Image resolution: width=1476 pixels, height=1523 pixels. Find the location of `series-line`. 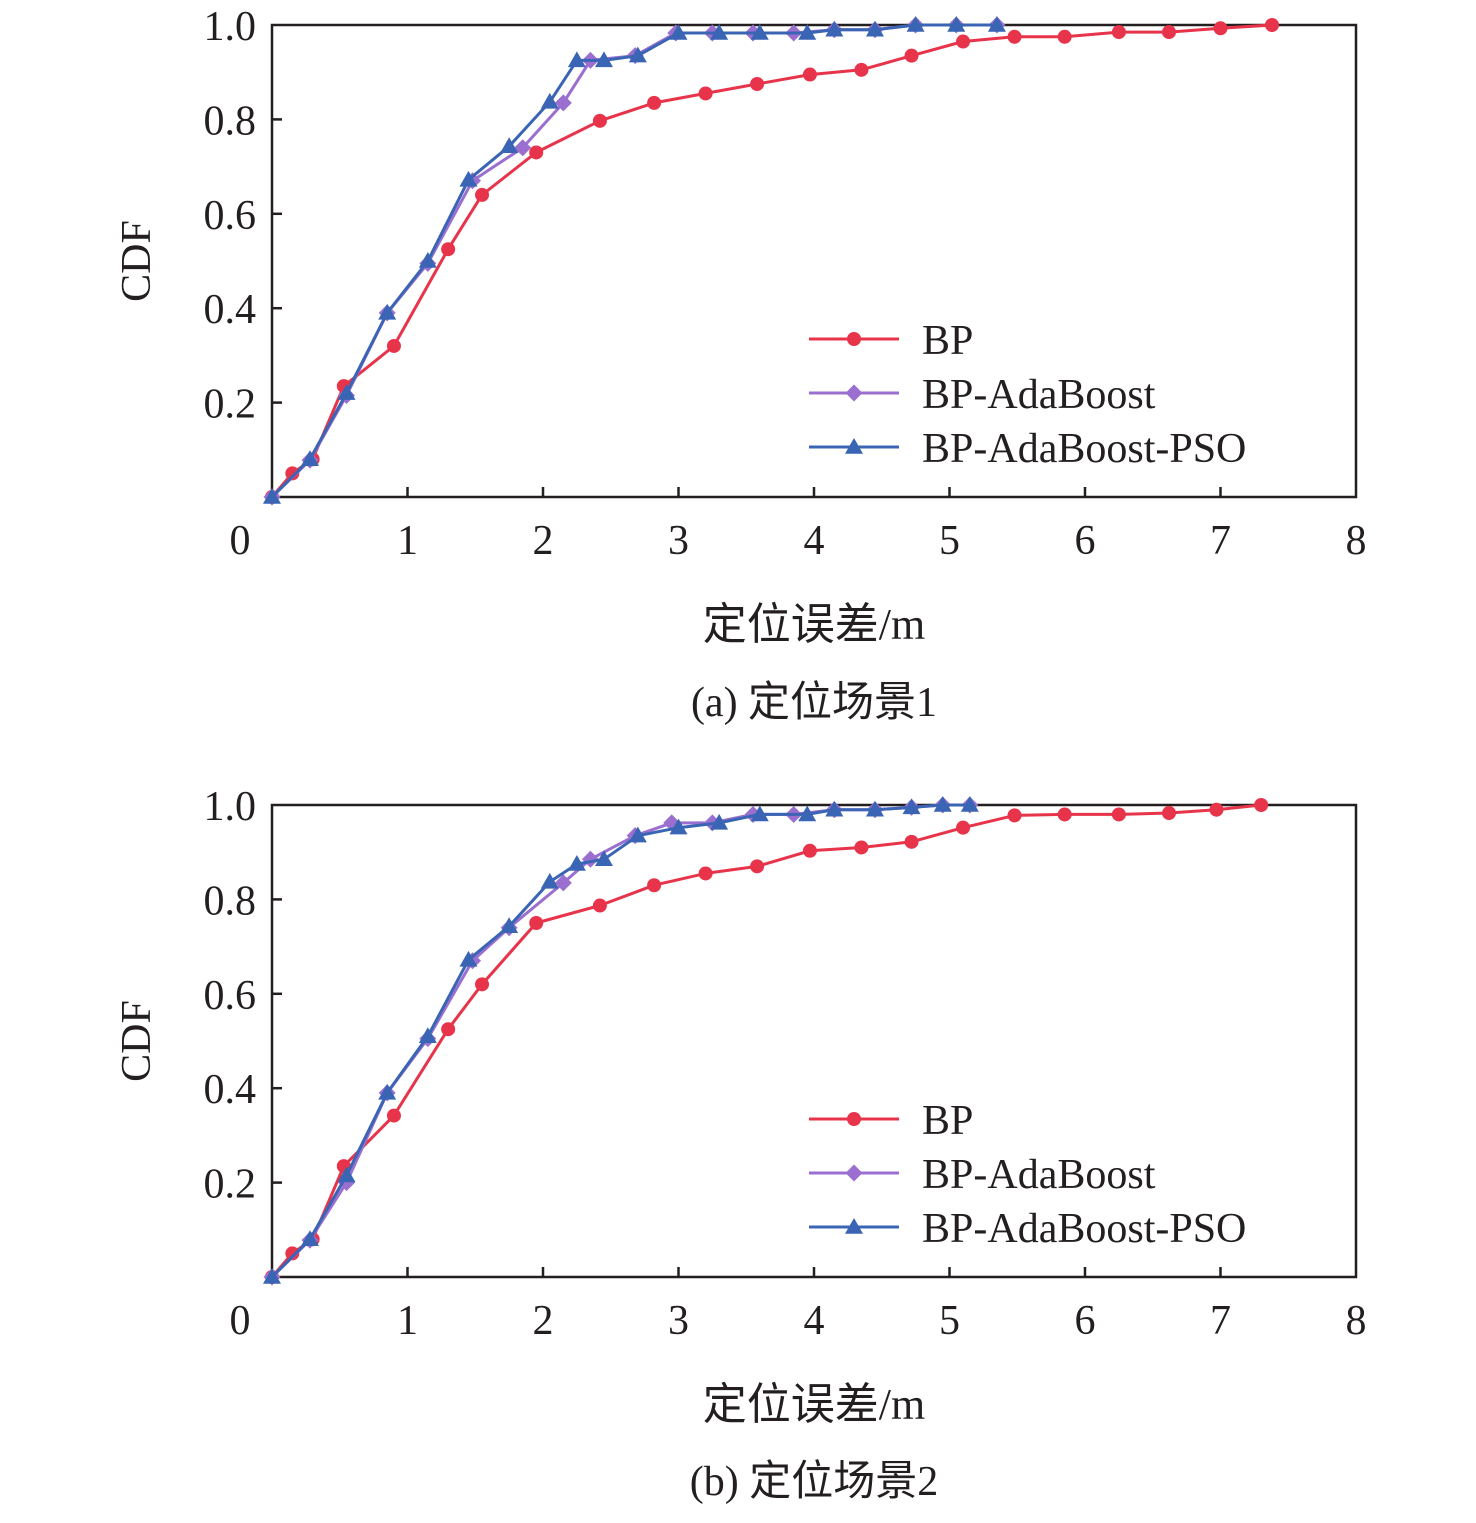

series-line is located at coordinates (620, 1041).